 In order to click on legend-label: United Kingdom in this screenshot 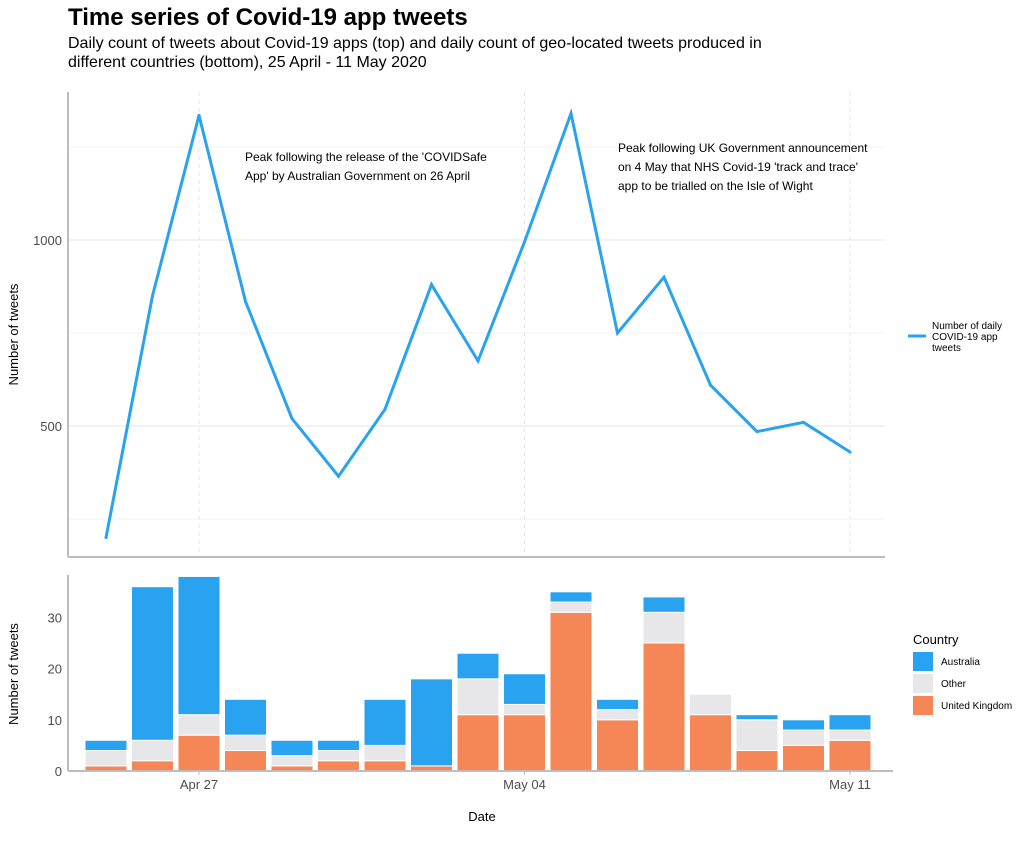, I will do `click(976, 706)`.